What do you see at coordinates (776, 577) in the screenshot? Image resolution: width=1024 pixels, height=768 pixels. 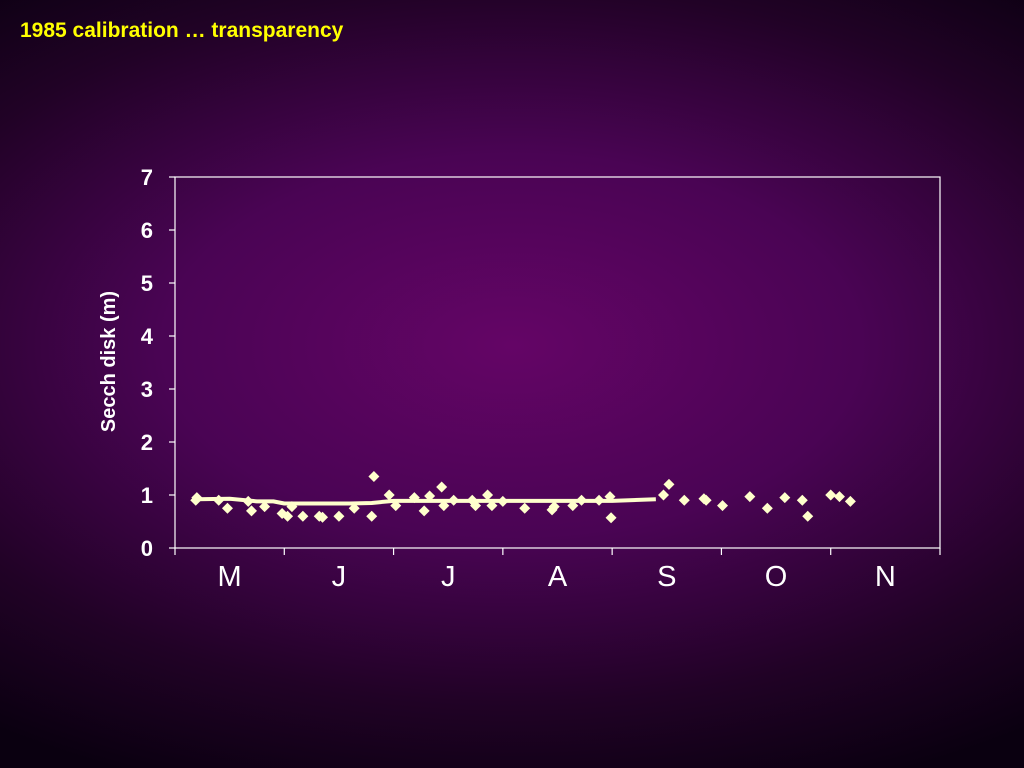 I see `x-tick-label: O` at bounding box center [776, 577].